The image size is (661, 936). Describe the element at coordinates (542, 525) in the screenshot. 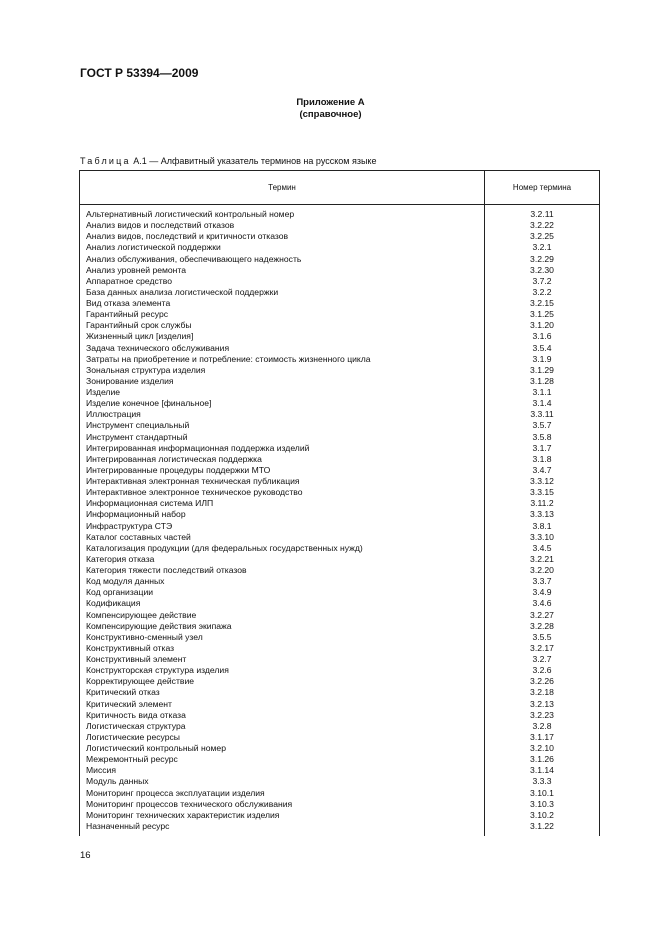

I see `term-number-cell: 3.8.1` at that location.